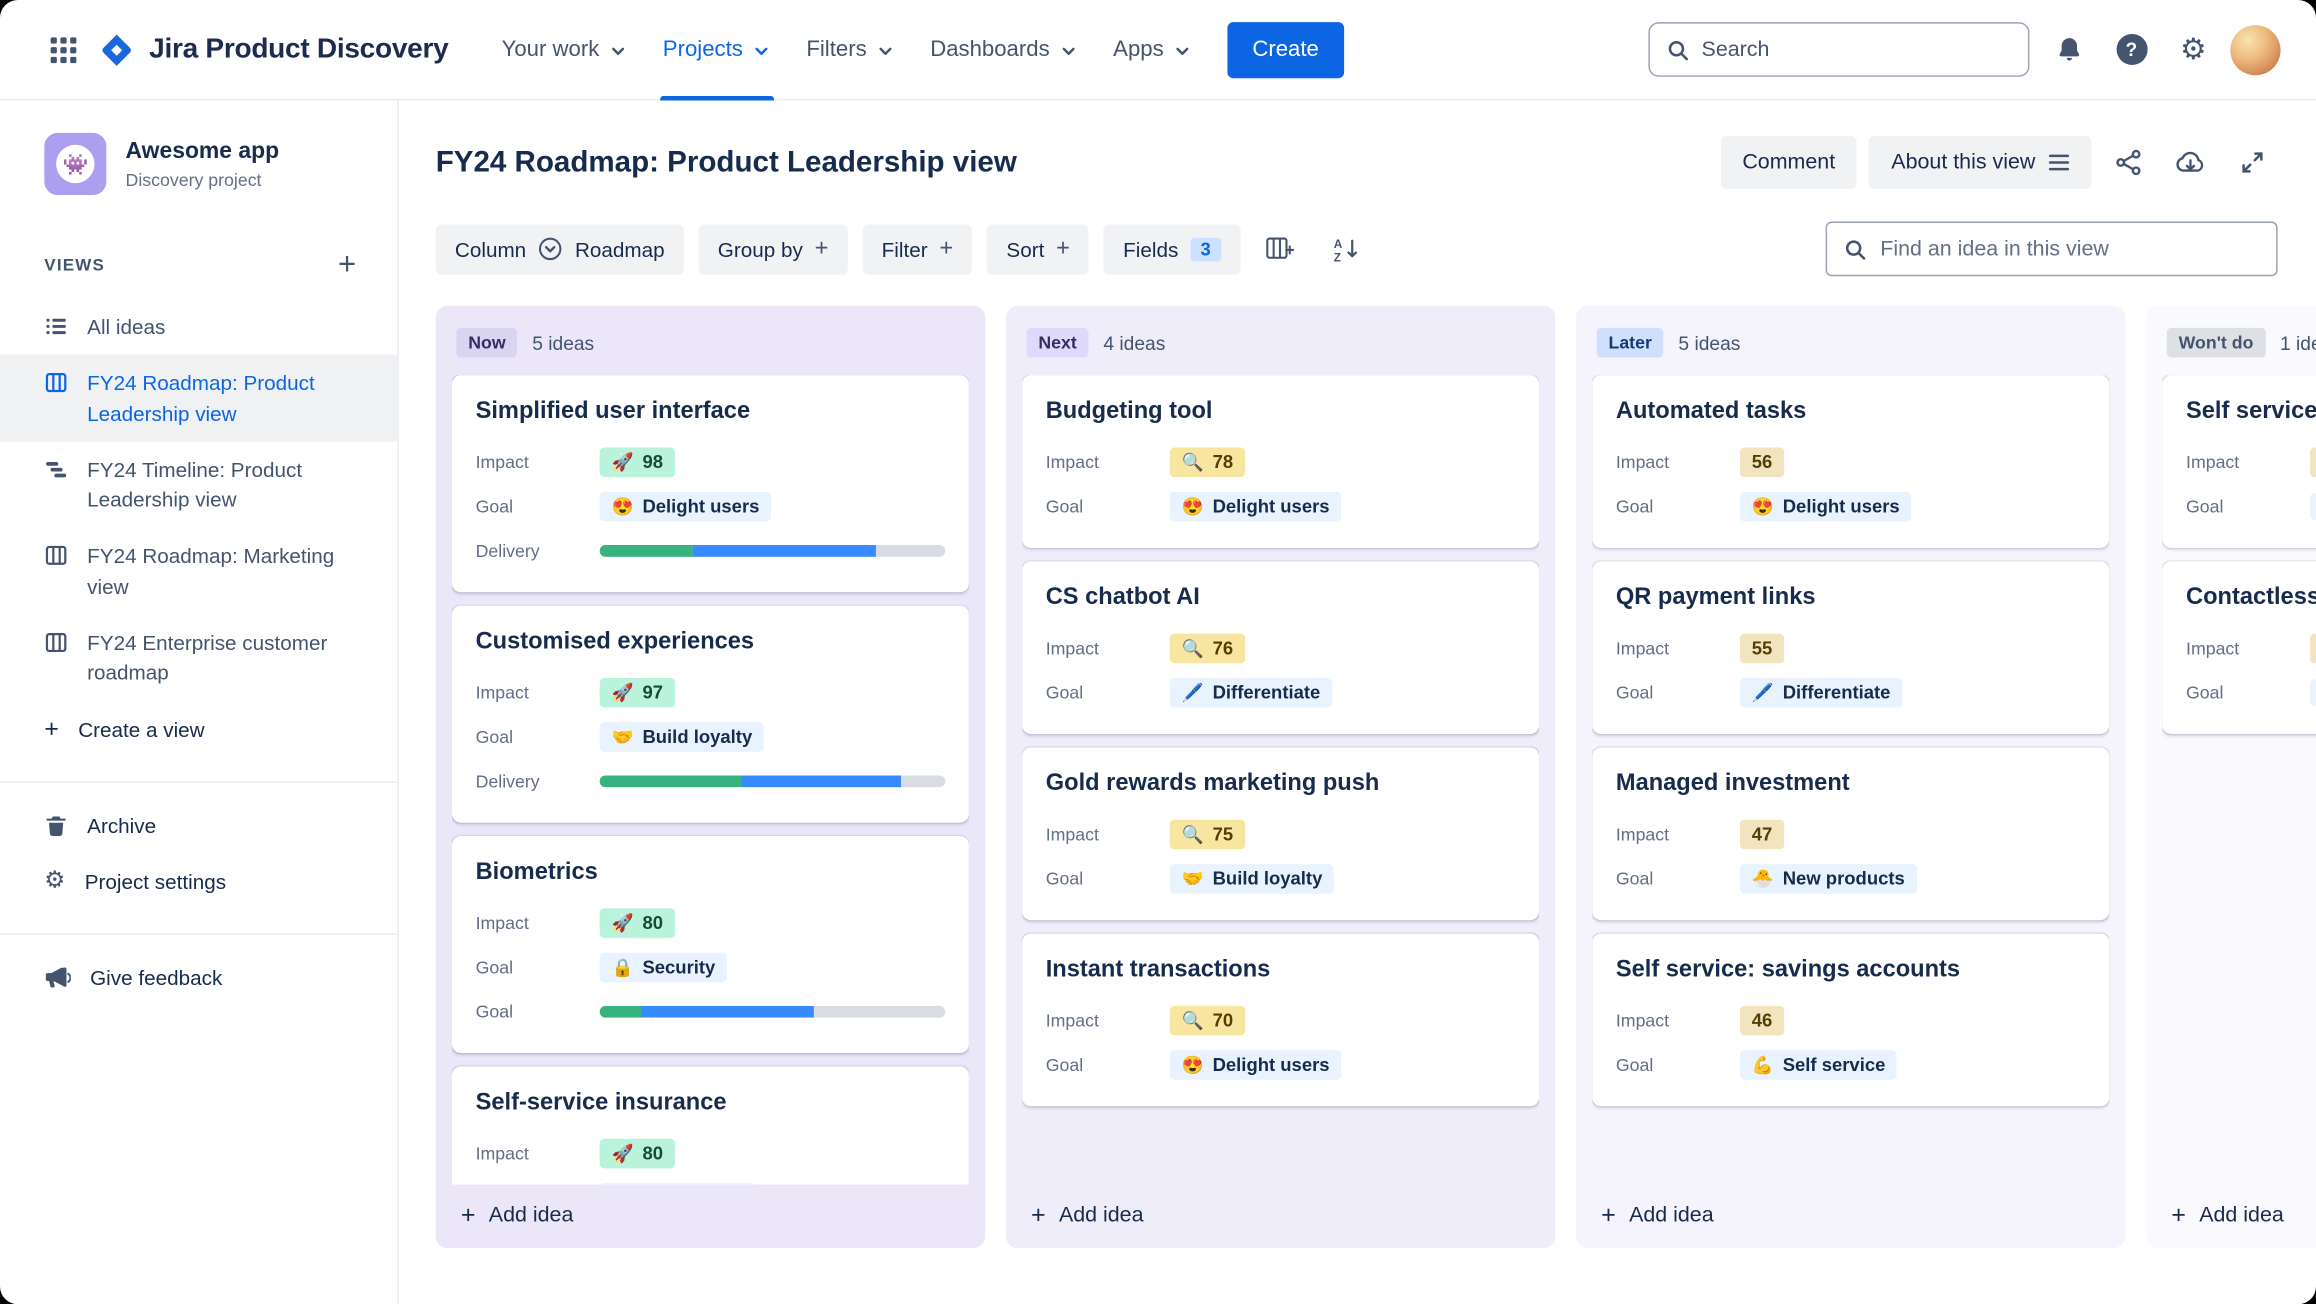  Describe the element at coordinates (2190, 162) in the screenshot. I see `publish-button` at that location.